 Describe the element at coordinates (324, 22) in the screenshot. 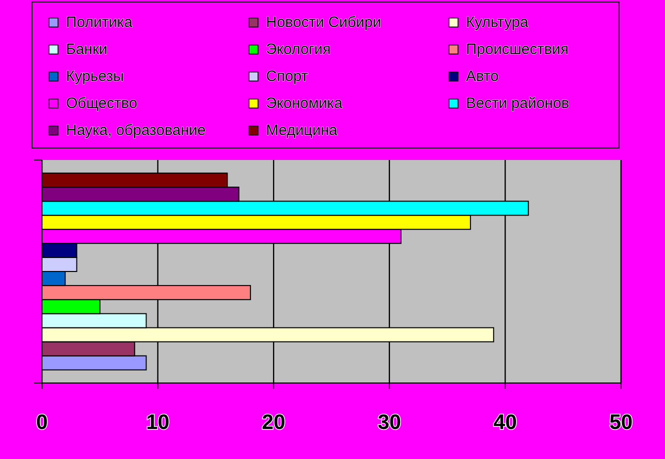

I see `legend-label: Новости Сибири` at that location.